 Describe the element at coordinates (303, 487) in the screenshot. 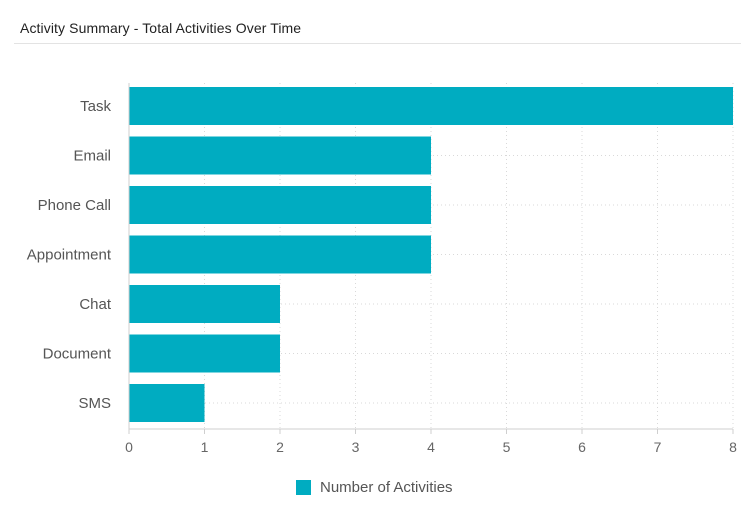

I see `legend-swatch` at that location.